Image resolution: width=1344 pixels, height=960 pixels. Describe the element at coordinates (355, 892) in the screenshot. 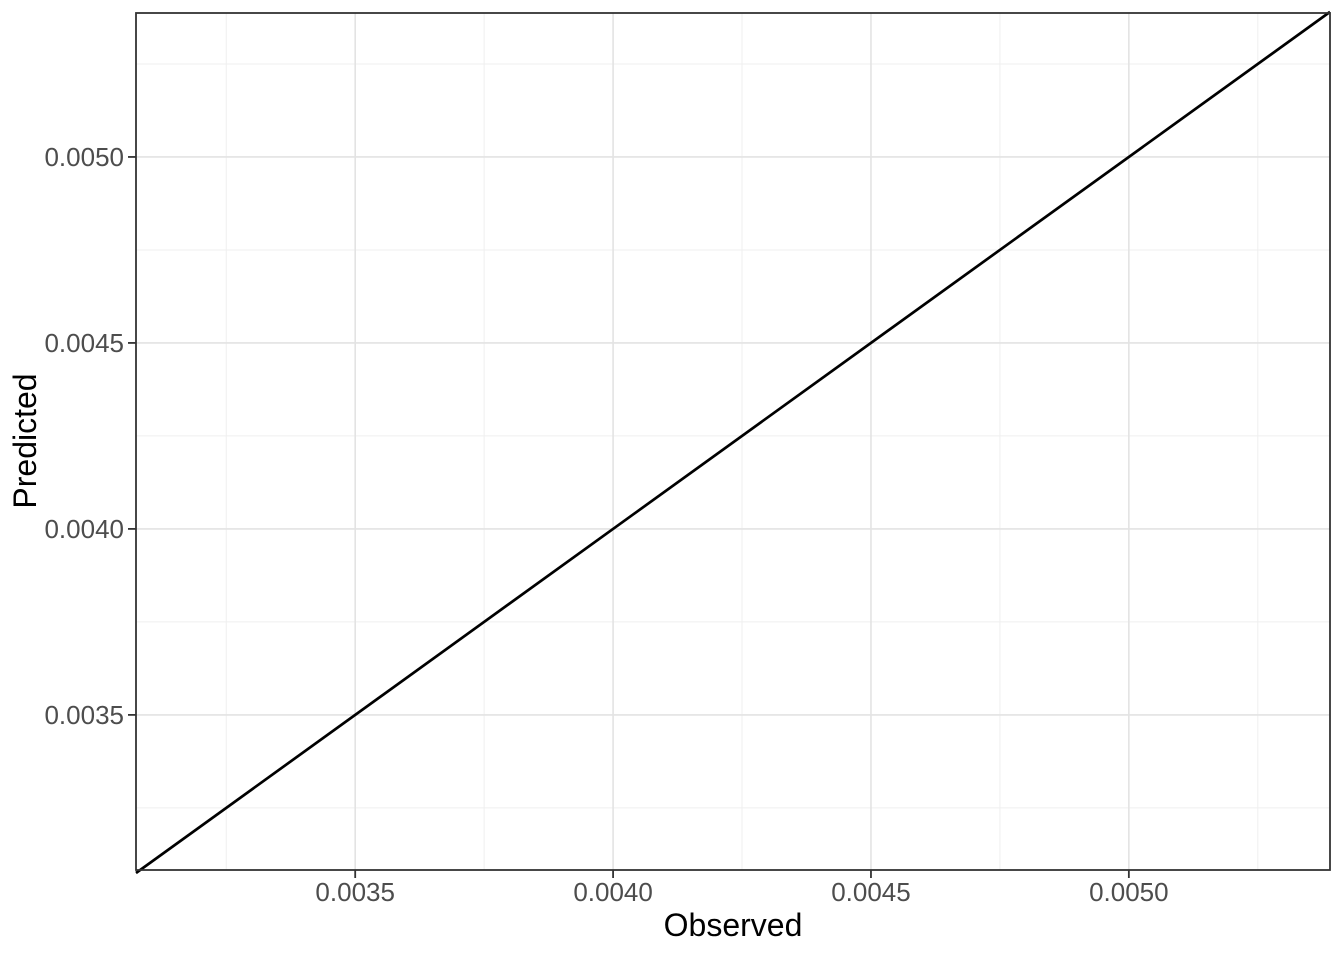

I see `x-tick-label: 0.0035` at that location.